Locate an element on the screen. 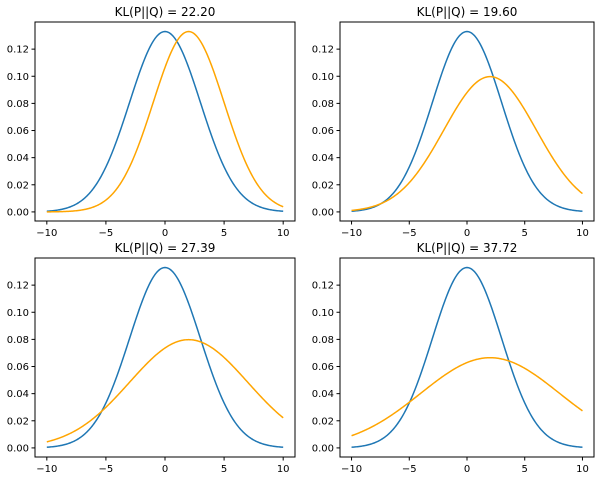 This screenshot has height=482, width=601. subplot-title: KL(P||Q) = 19.60 is located at coordinates (467, 12).